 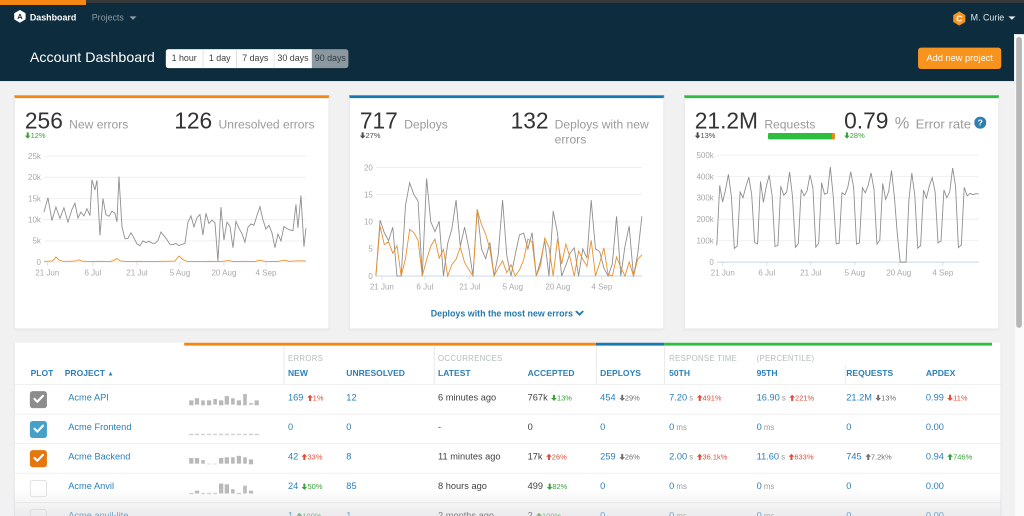 What do you see at coordinates (35, 198) in the screenshot?
I see `svg-text: 15k` at bounding box center [35, 198].